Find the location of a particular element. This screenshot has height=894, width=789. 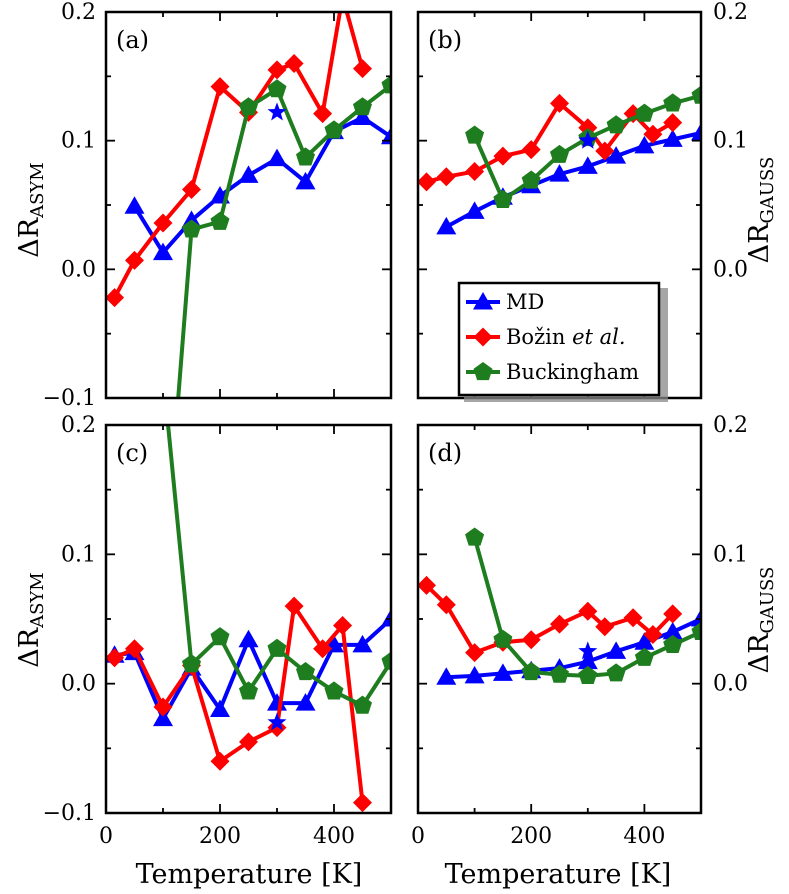

svg-text: ΔRASYM is located at coordinates (31, 619).